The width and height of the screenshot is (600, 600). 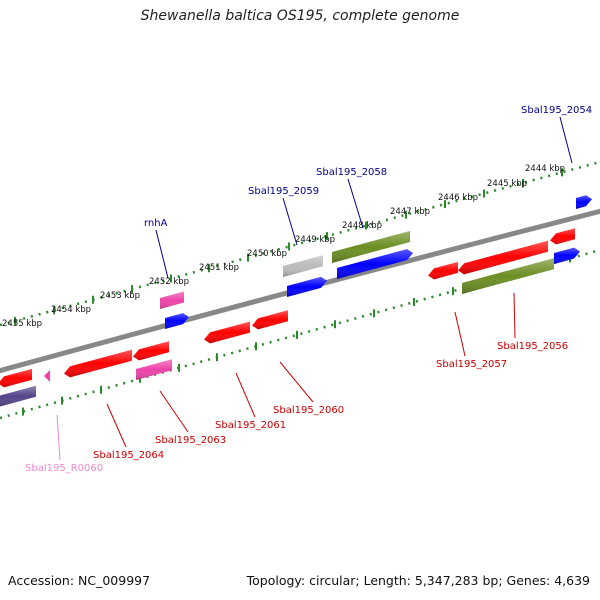 I want to click on kbp-label: 2446 kbp, so click(x=458, y=198).